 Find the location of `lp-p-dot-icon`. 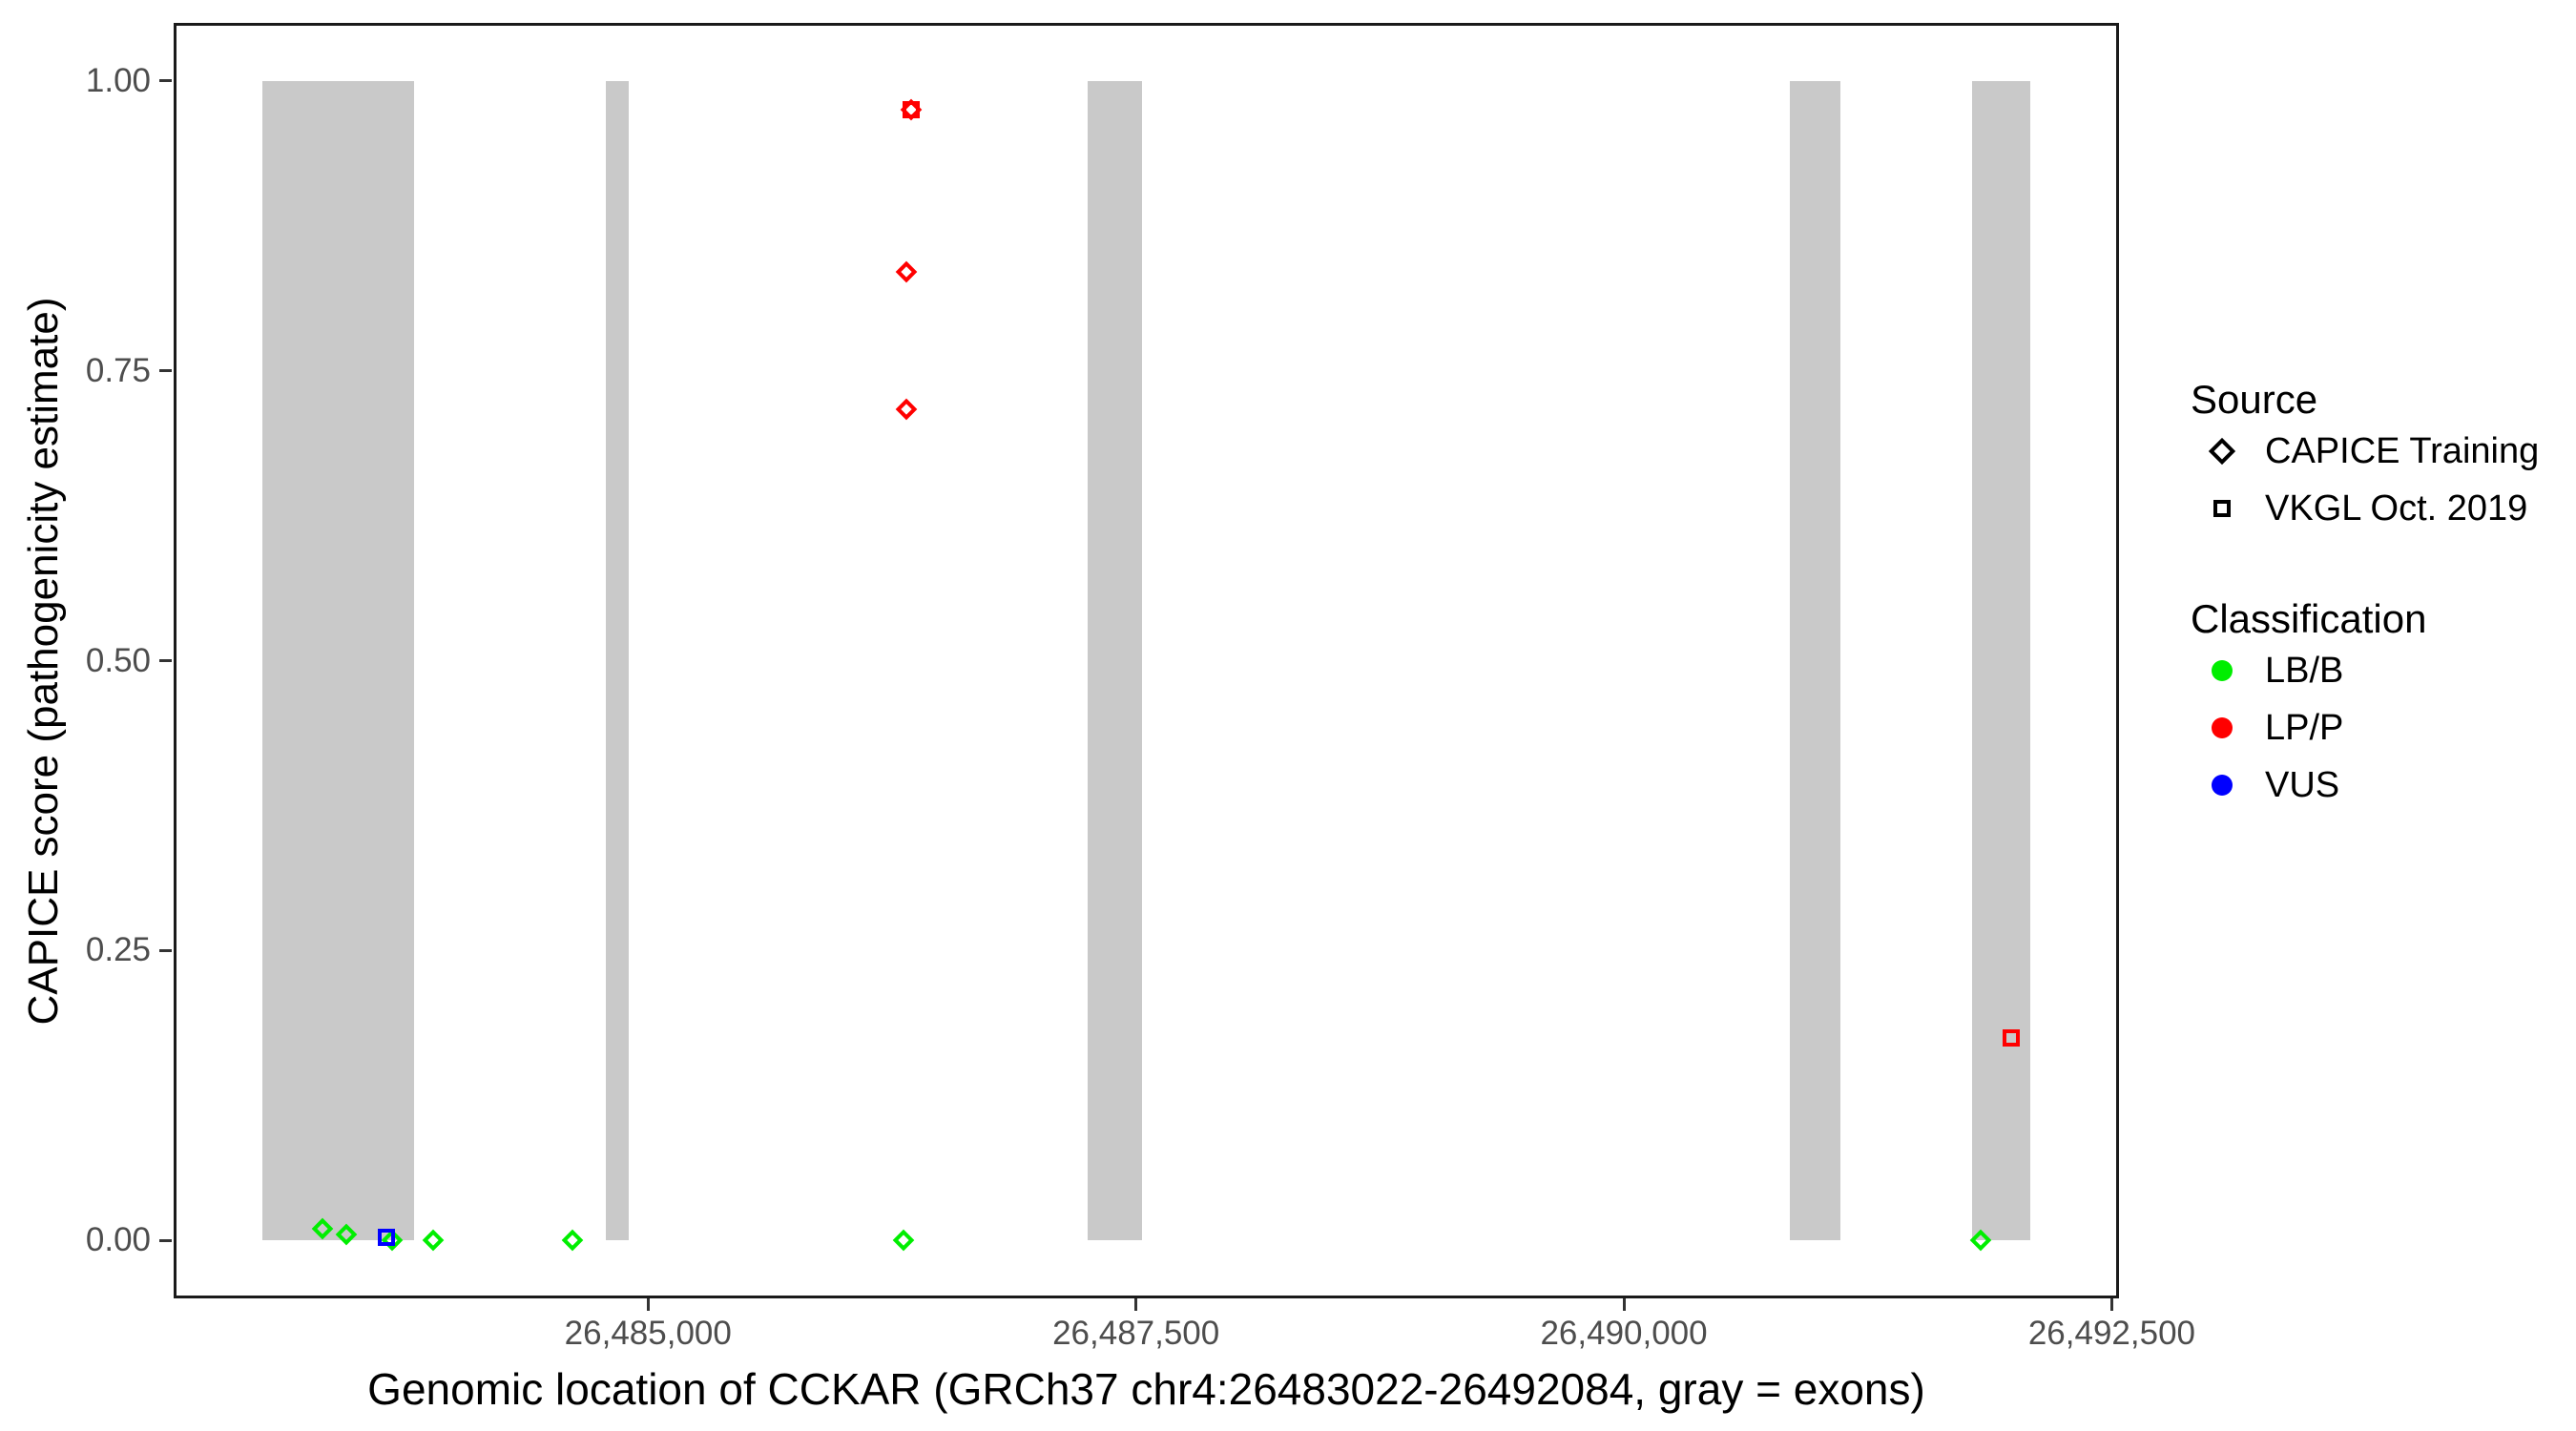

lp-p-dot-icon is located at coordinates (2222, 727).